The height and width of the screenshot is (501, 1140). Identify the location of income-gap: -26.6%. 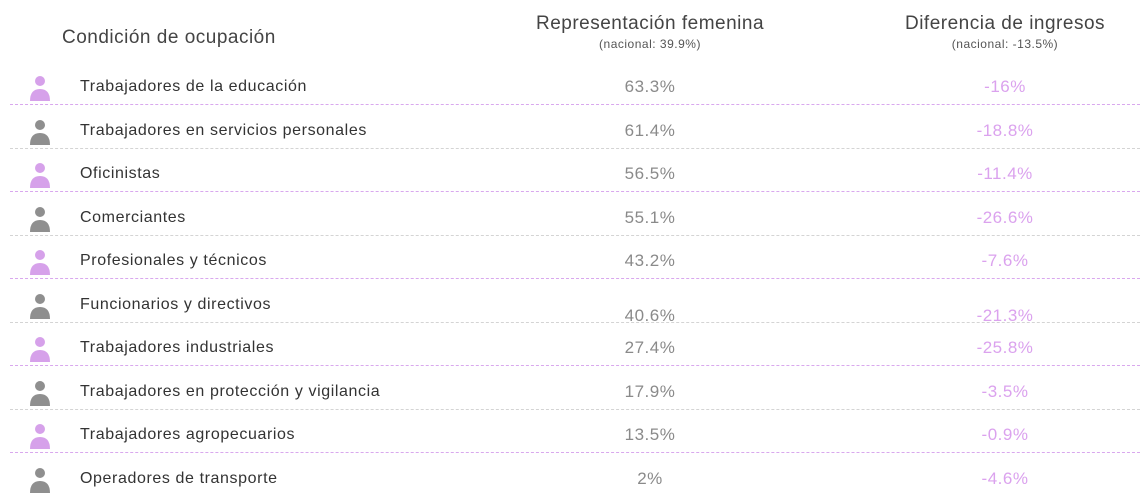
(1005, 217).